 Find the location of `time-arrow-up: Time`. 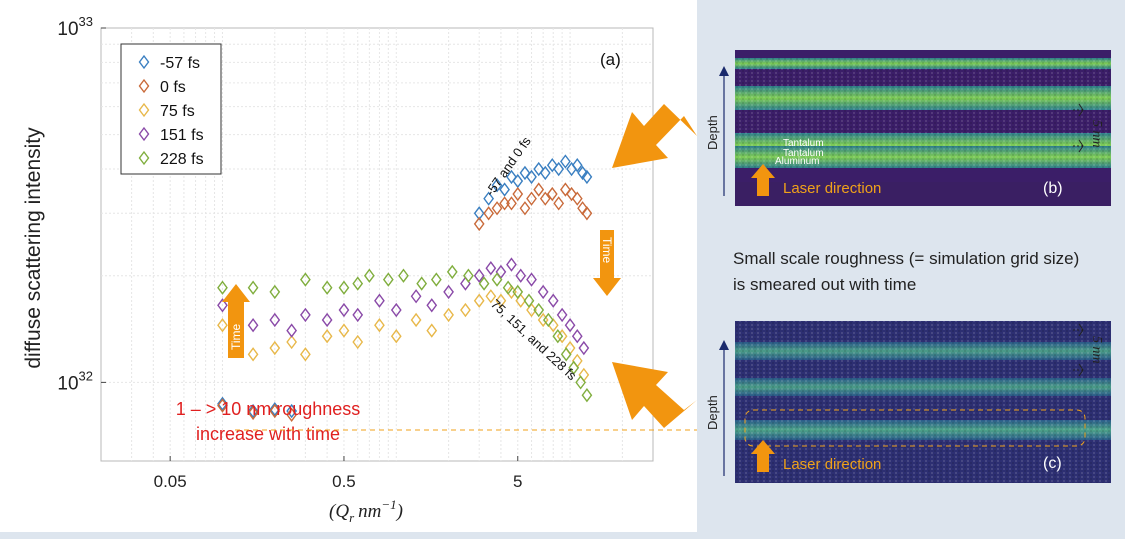

time-arrow-up: Time is located at coordinates (236, 321).